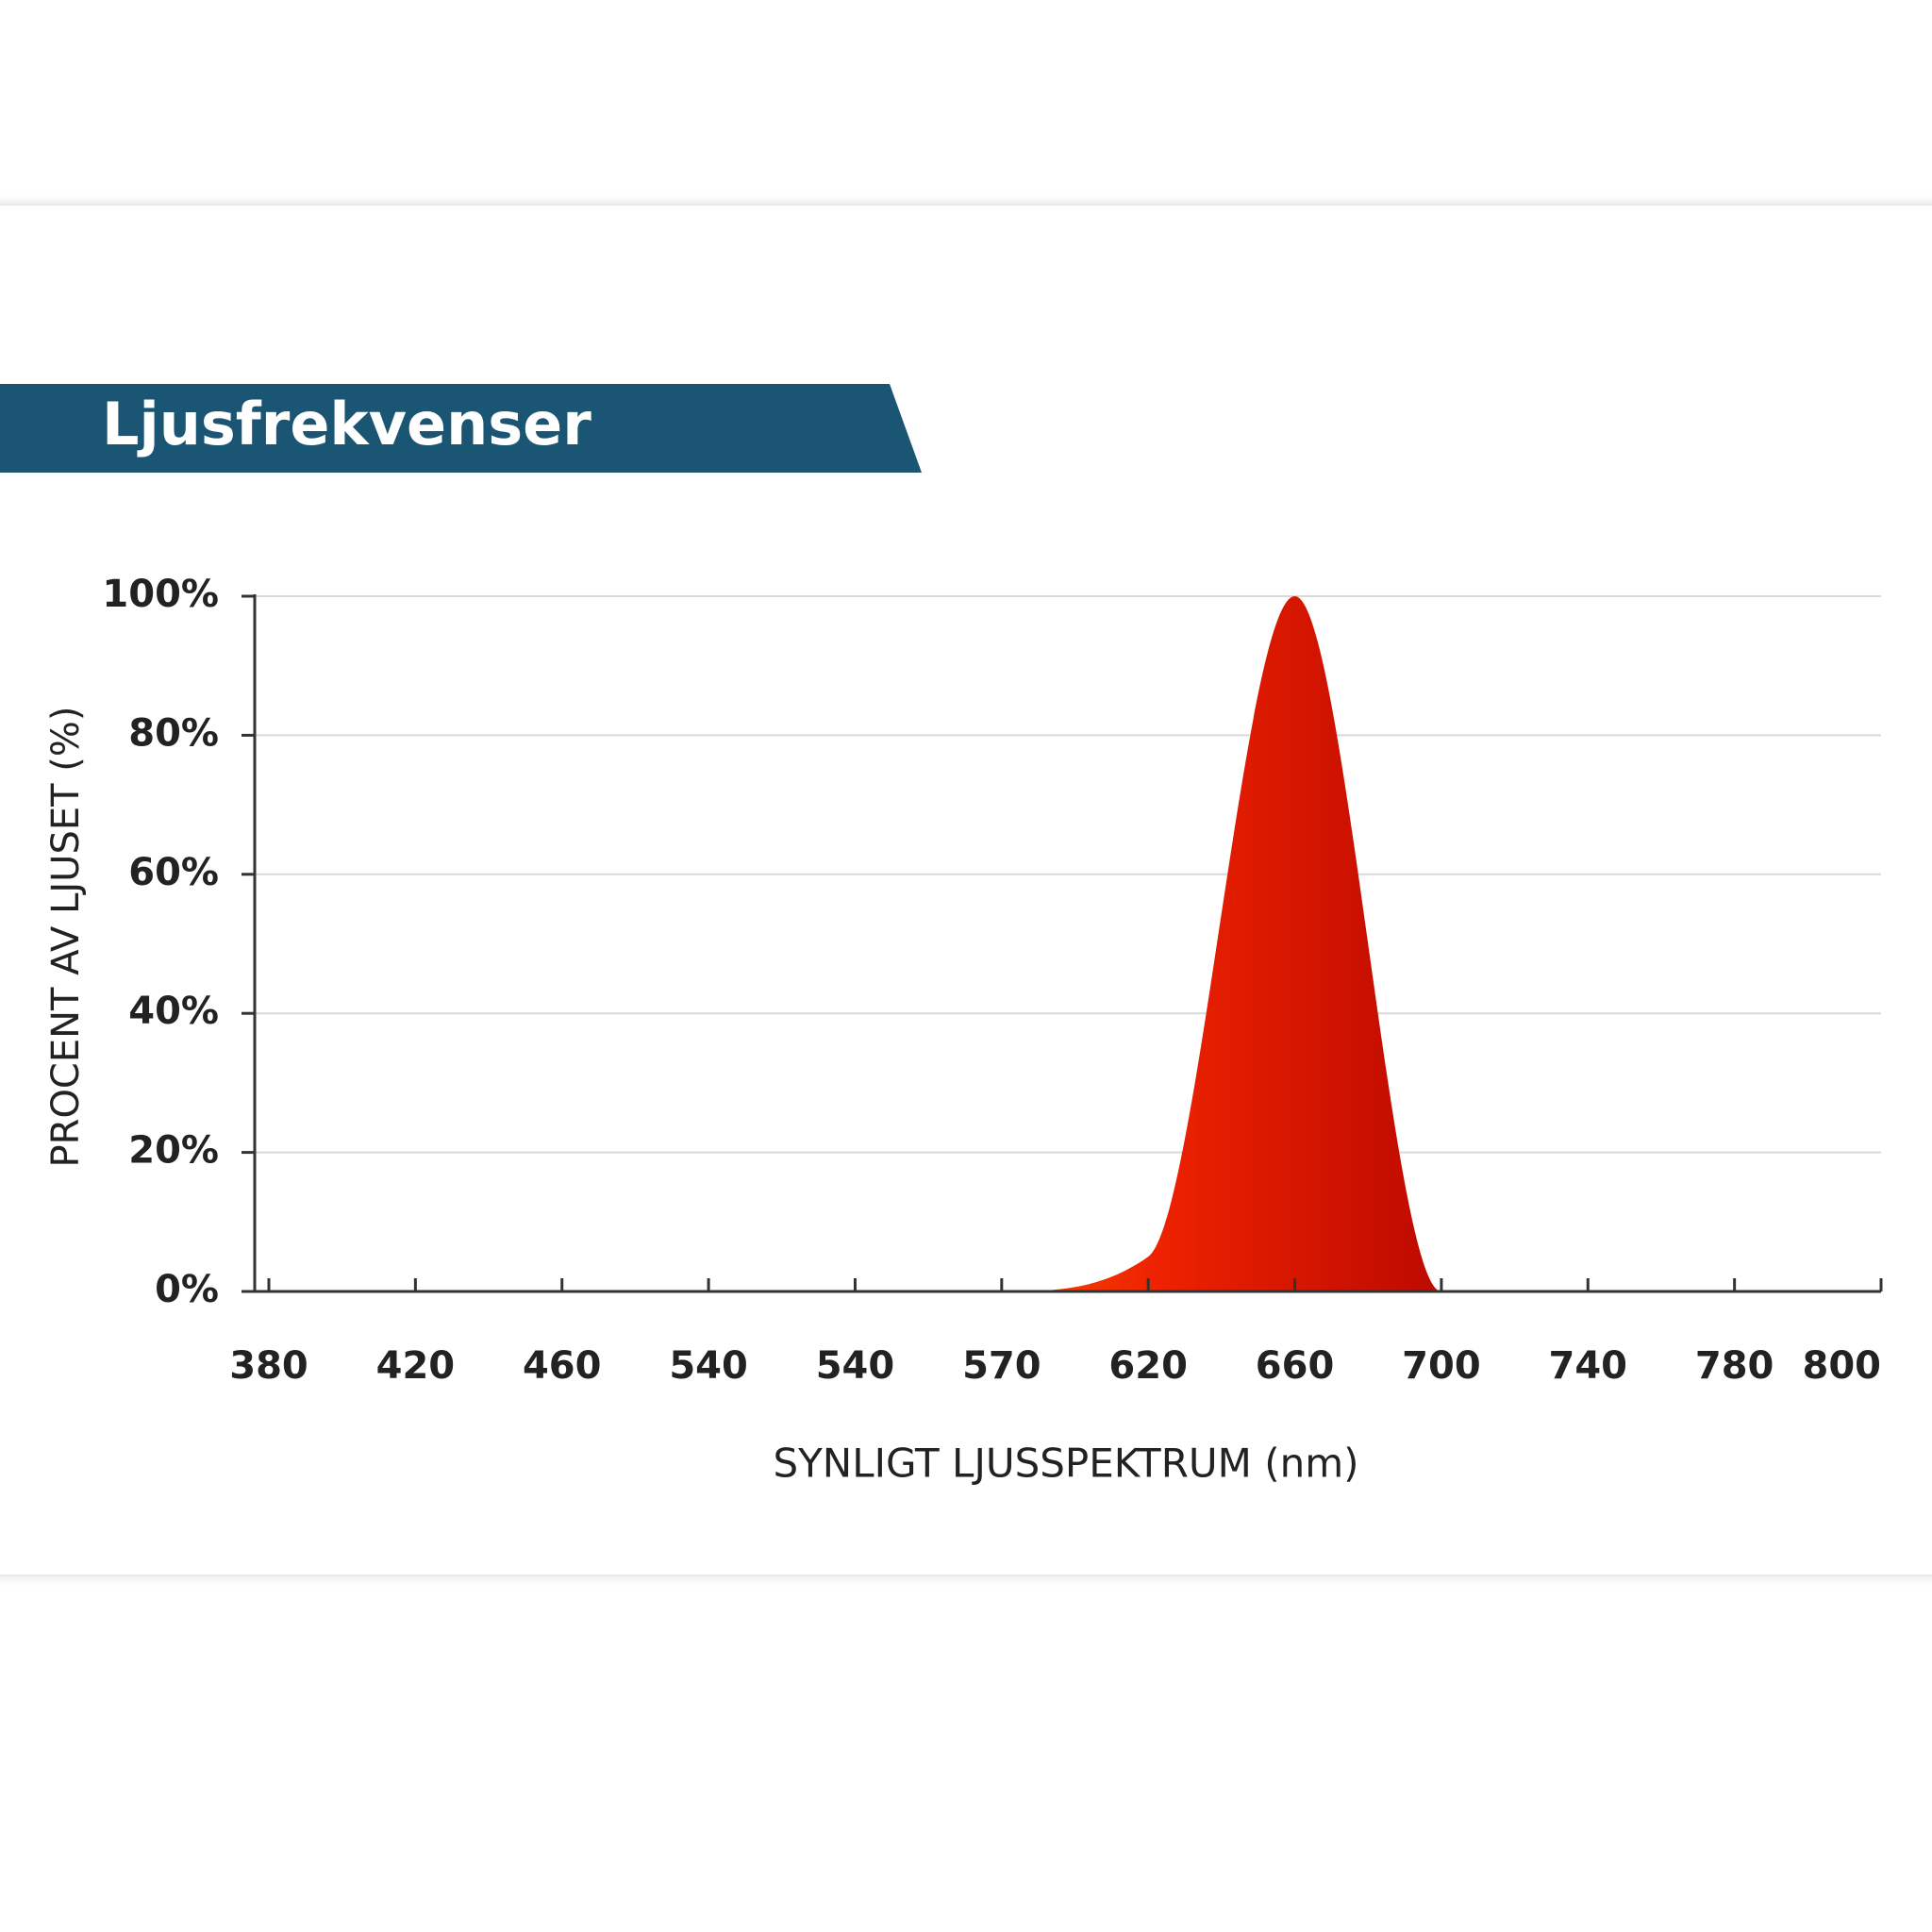 This screenshot has height=1932, width=1932. I want to click on y-tick-label: 0%, so click(187, 1290).